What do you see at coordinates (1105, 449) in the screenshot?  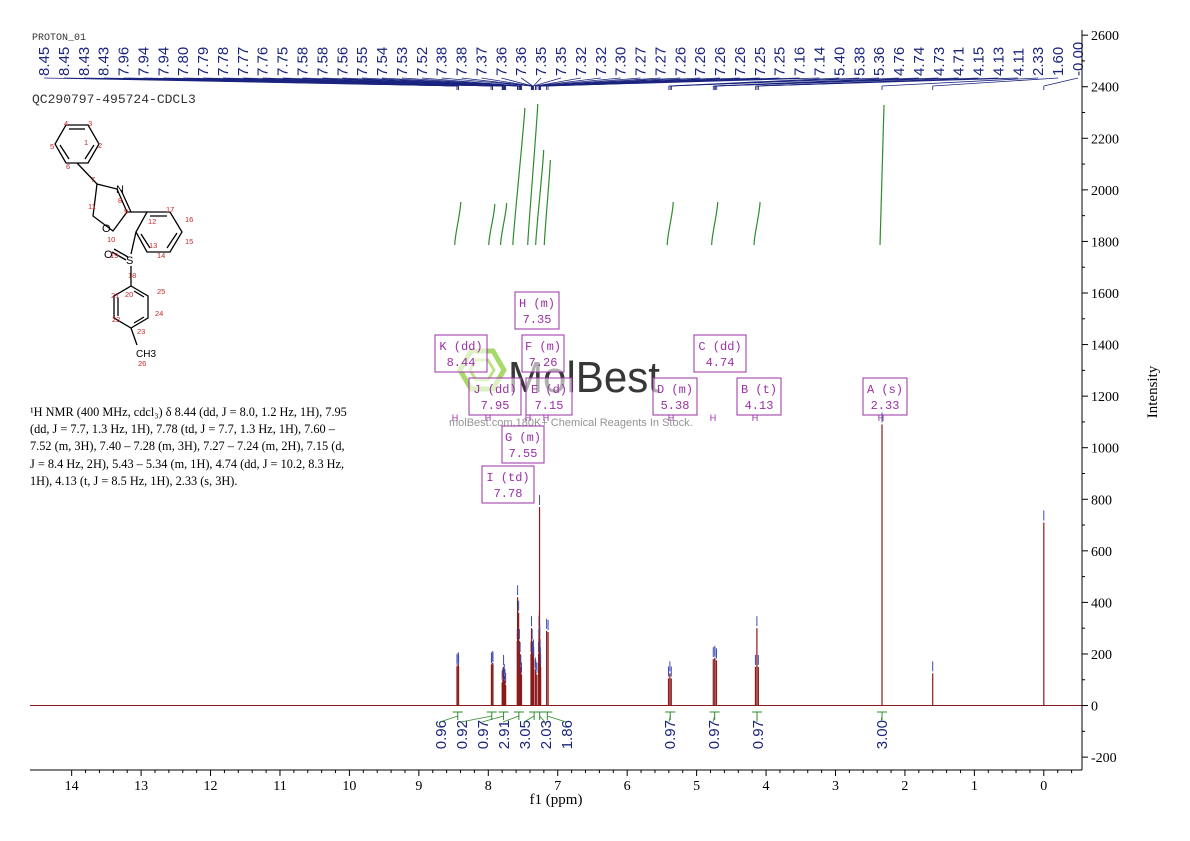 I see `y-tick-label: 1000` at bounding box center [1105, 449].